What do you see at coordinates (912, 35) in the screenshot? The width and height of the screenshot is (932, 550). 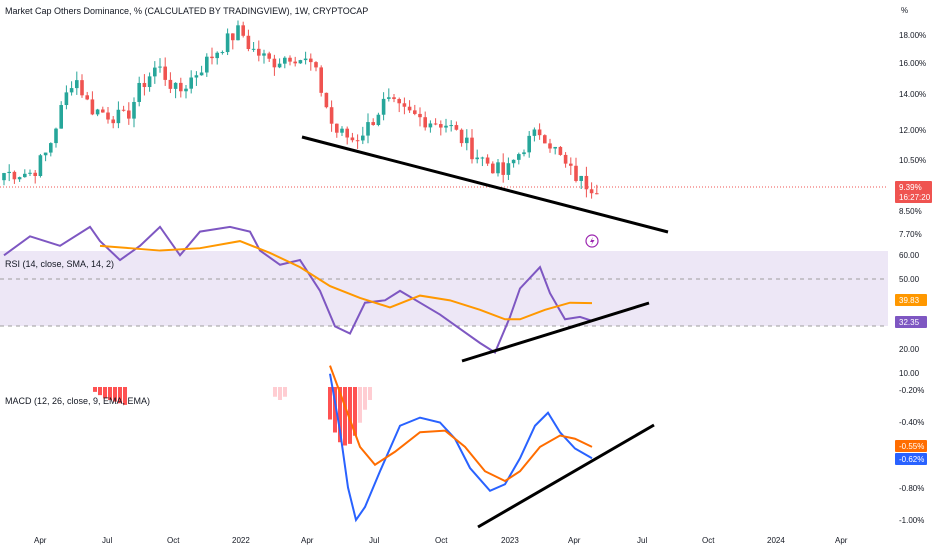 I see `price-tick: 18.00%` at bounding box center [912, 35].